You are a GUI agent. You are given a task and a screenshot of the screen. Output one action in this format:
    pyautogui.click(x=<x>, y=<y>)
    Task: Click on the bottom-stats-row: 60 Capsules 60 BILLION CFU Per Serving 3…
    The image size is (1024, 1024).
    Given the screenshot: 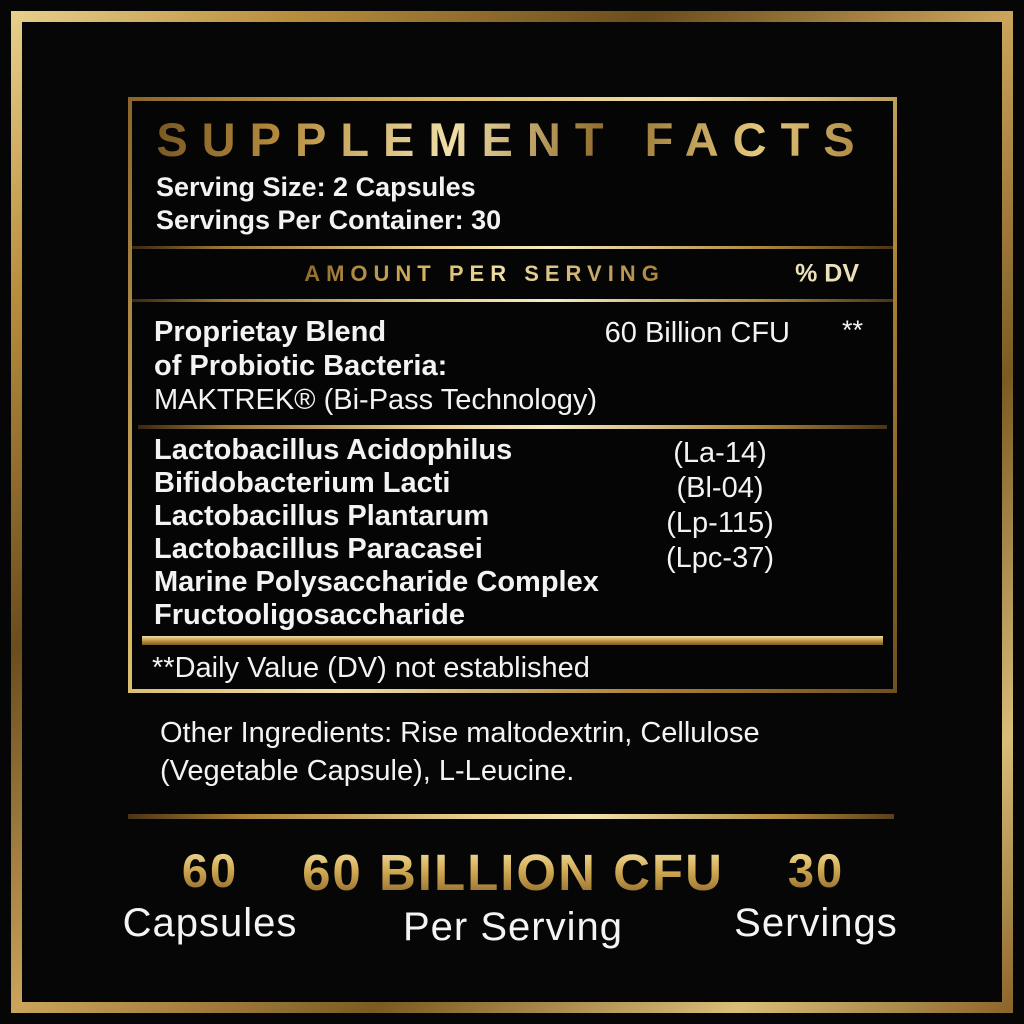 What is the action you would take?
    pyautogui.click(x=513, y=896)
    